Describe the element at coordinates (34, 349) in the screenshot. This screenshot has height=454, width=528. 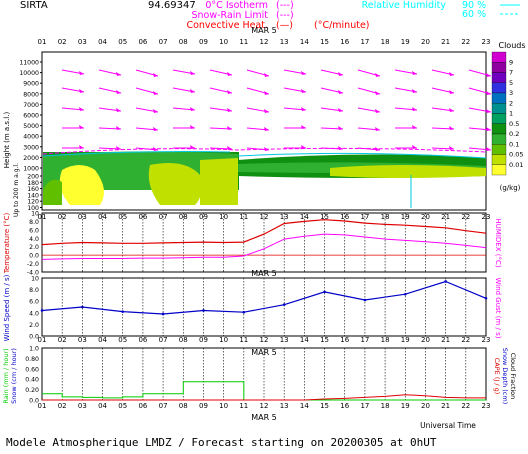
I see `precip-tick-1.0: 1.0` at that location.